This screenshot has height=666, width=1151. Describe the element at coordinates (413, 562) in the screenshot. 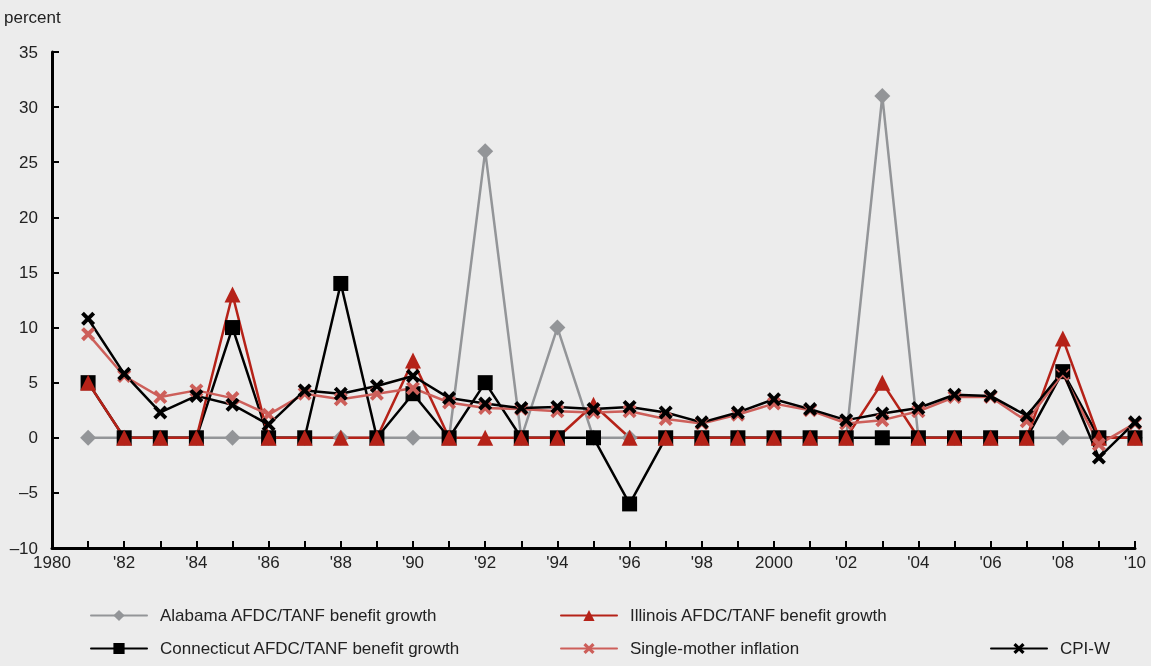

I see `x-tick-label: '90` at that location.